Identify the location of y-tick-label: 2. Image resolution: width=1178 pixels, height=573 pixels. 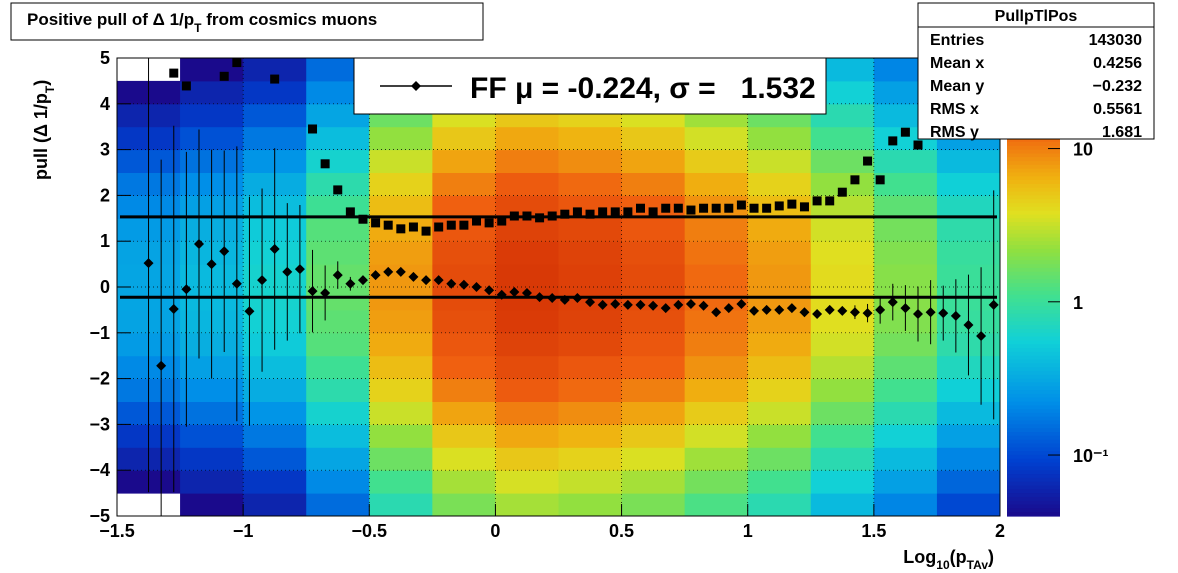
(105, 195).